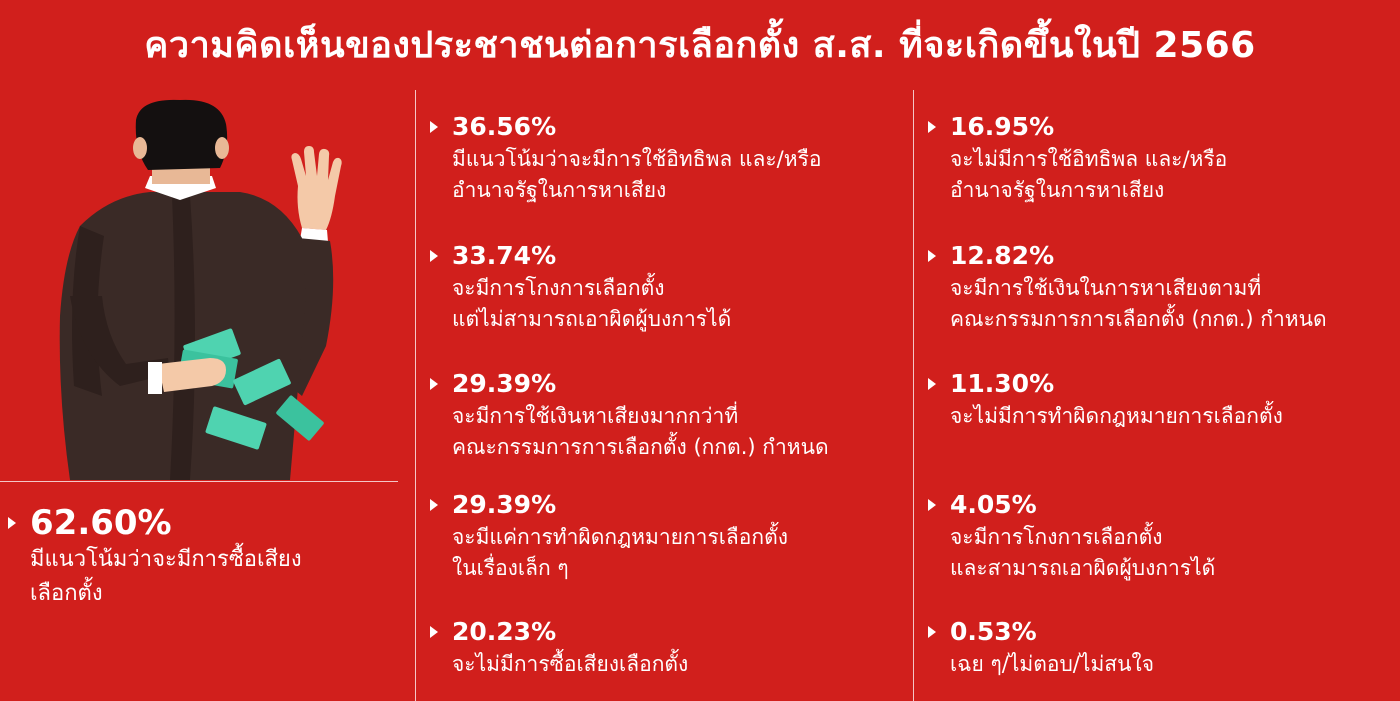 The image size is (1400, 701). I want to click on stat-percent: 16.95%, so click(1002, 126).